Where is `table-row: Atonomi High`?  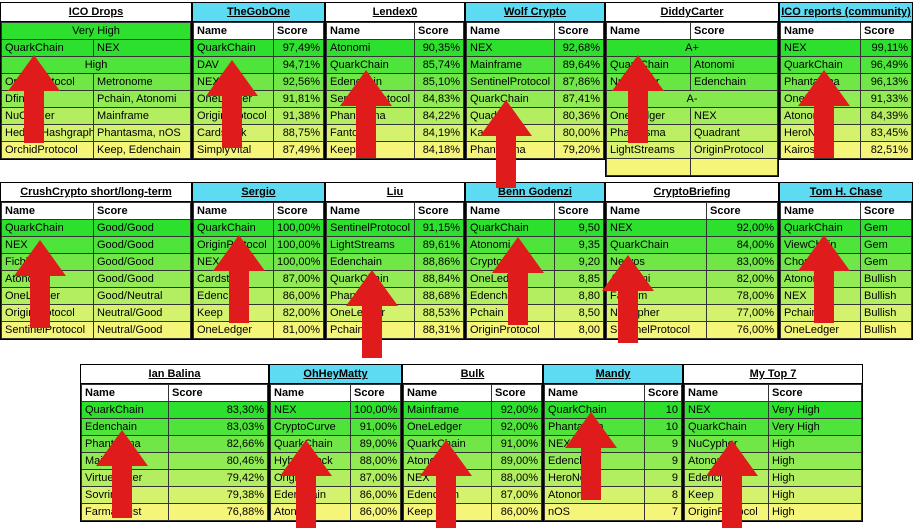 table-row: Atonomi High is located at coordinates (773, 461).